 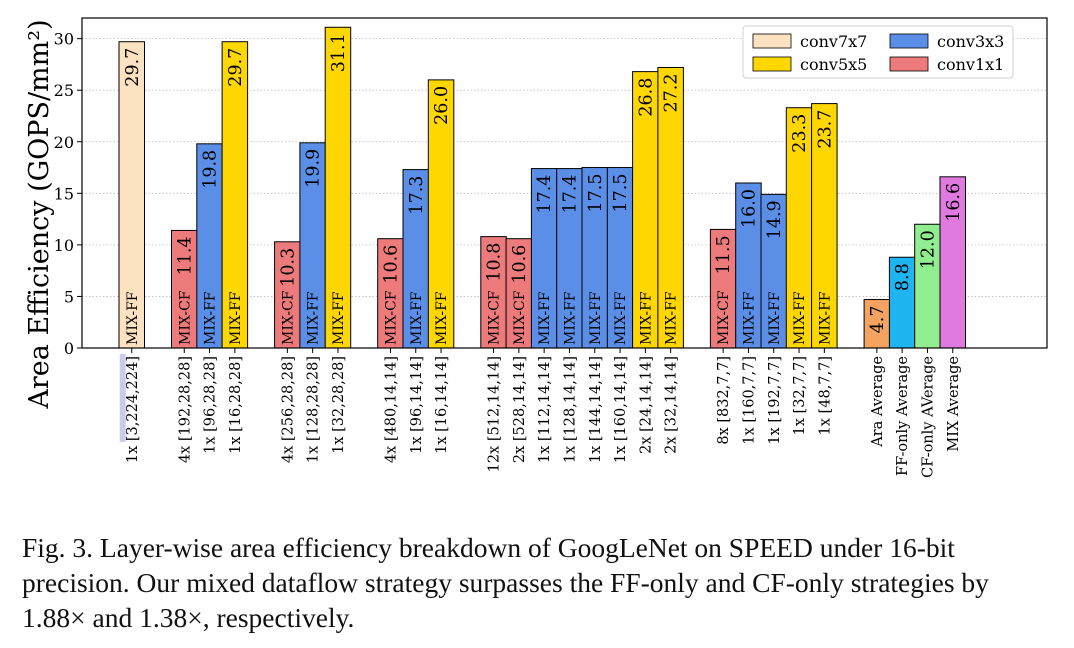 I want to click on legend-label: conv1x1, so click(x=970, y=64).